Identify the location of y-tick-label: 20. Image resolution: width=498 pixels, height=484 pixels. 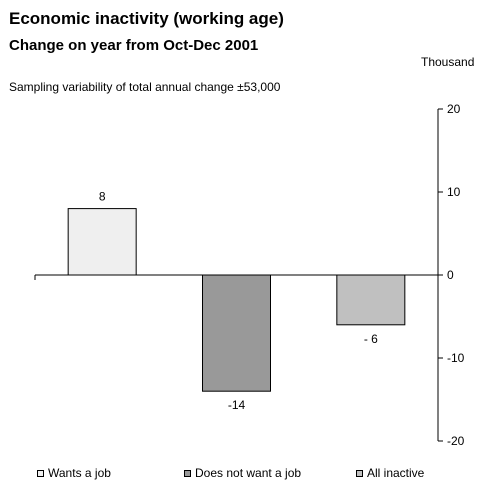
(454, 109).